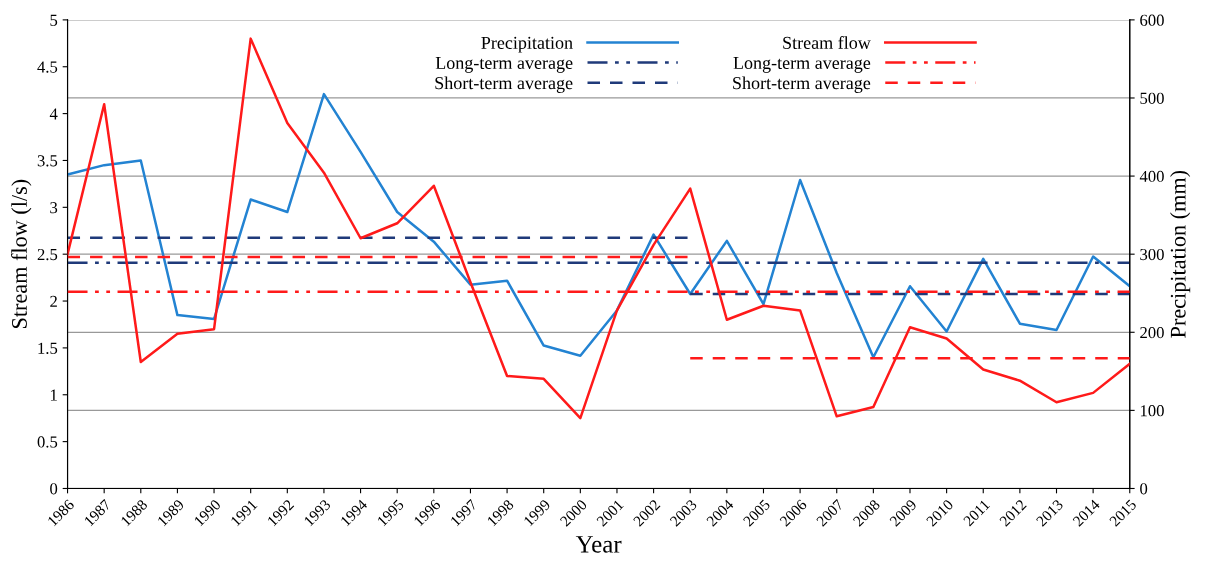  What do you see at coordinates (47, 161) in the screenshot?
I see `y-tick-label: 3.5` at bounding box center [47, 161].